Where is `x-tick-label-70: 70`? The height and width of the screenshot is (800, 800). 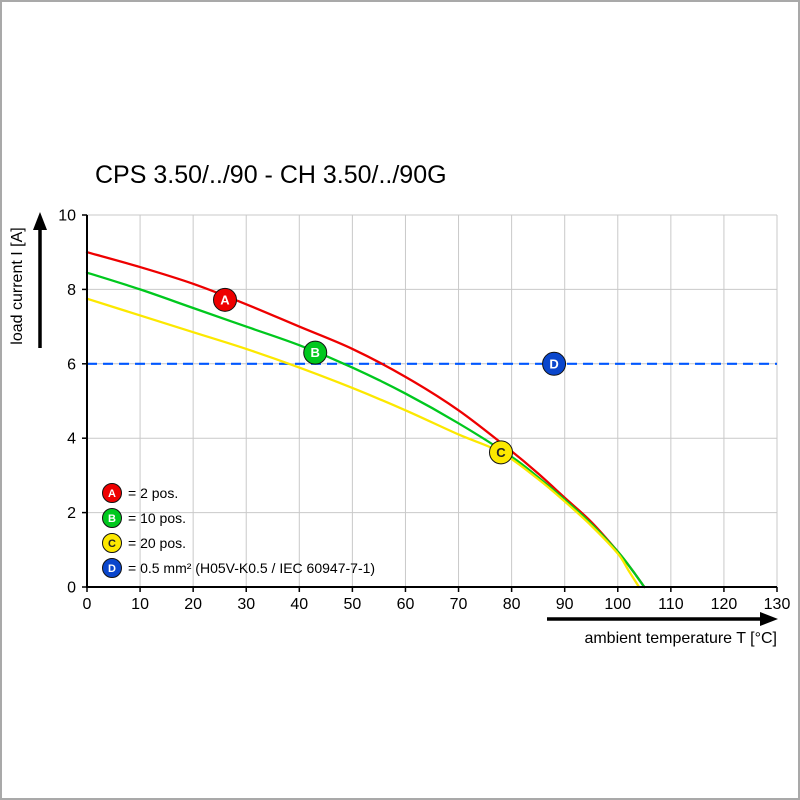 x-tick-label-70: 70 is located at coordinates (459, 604).